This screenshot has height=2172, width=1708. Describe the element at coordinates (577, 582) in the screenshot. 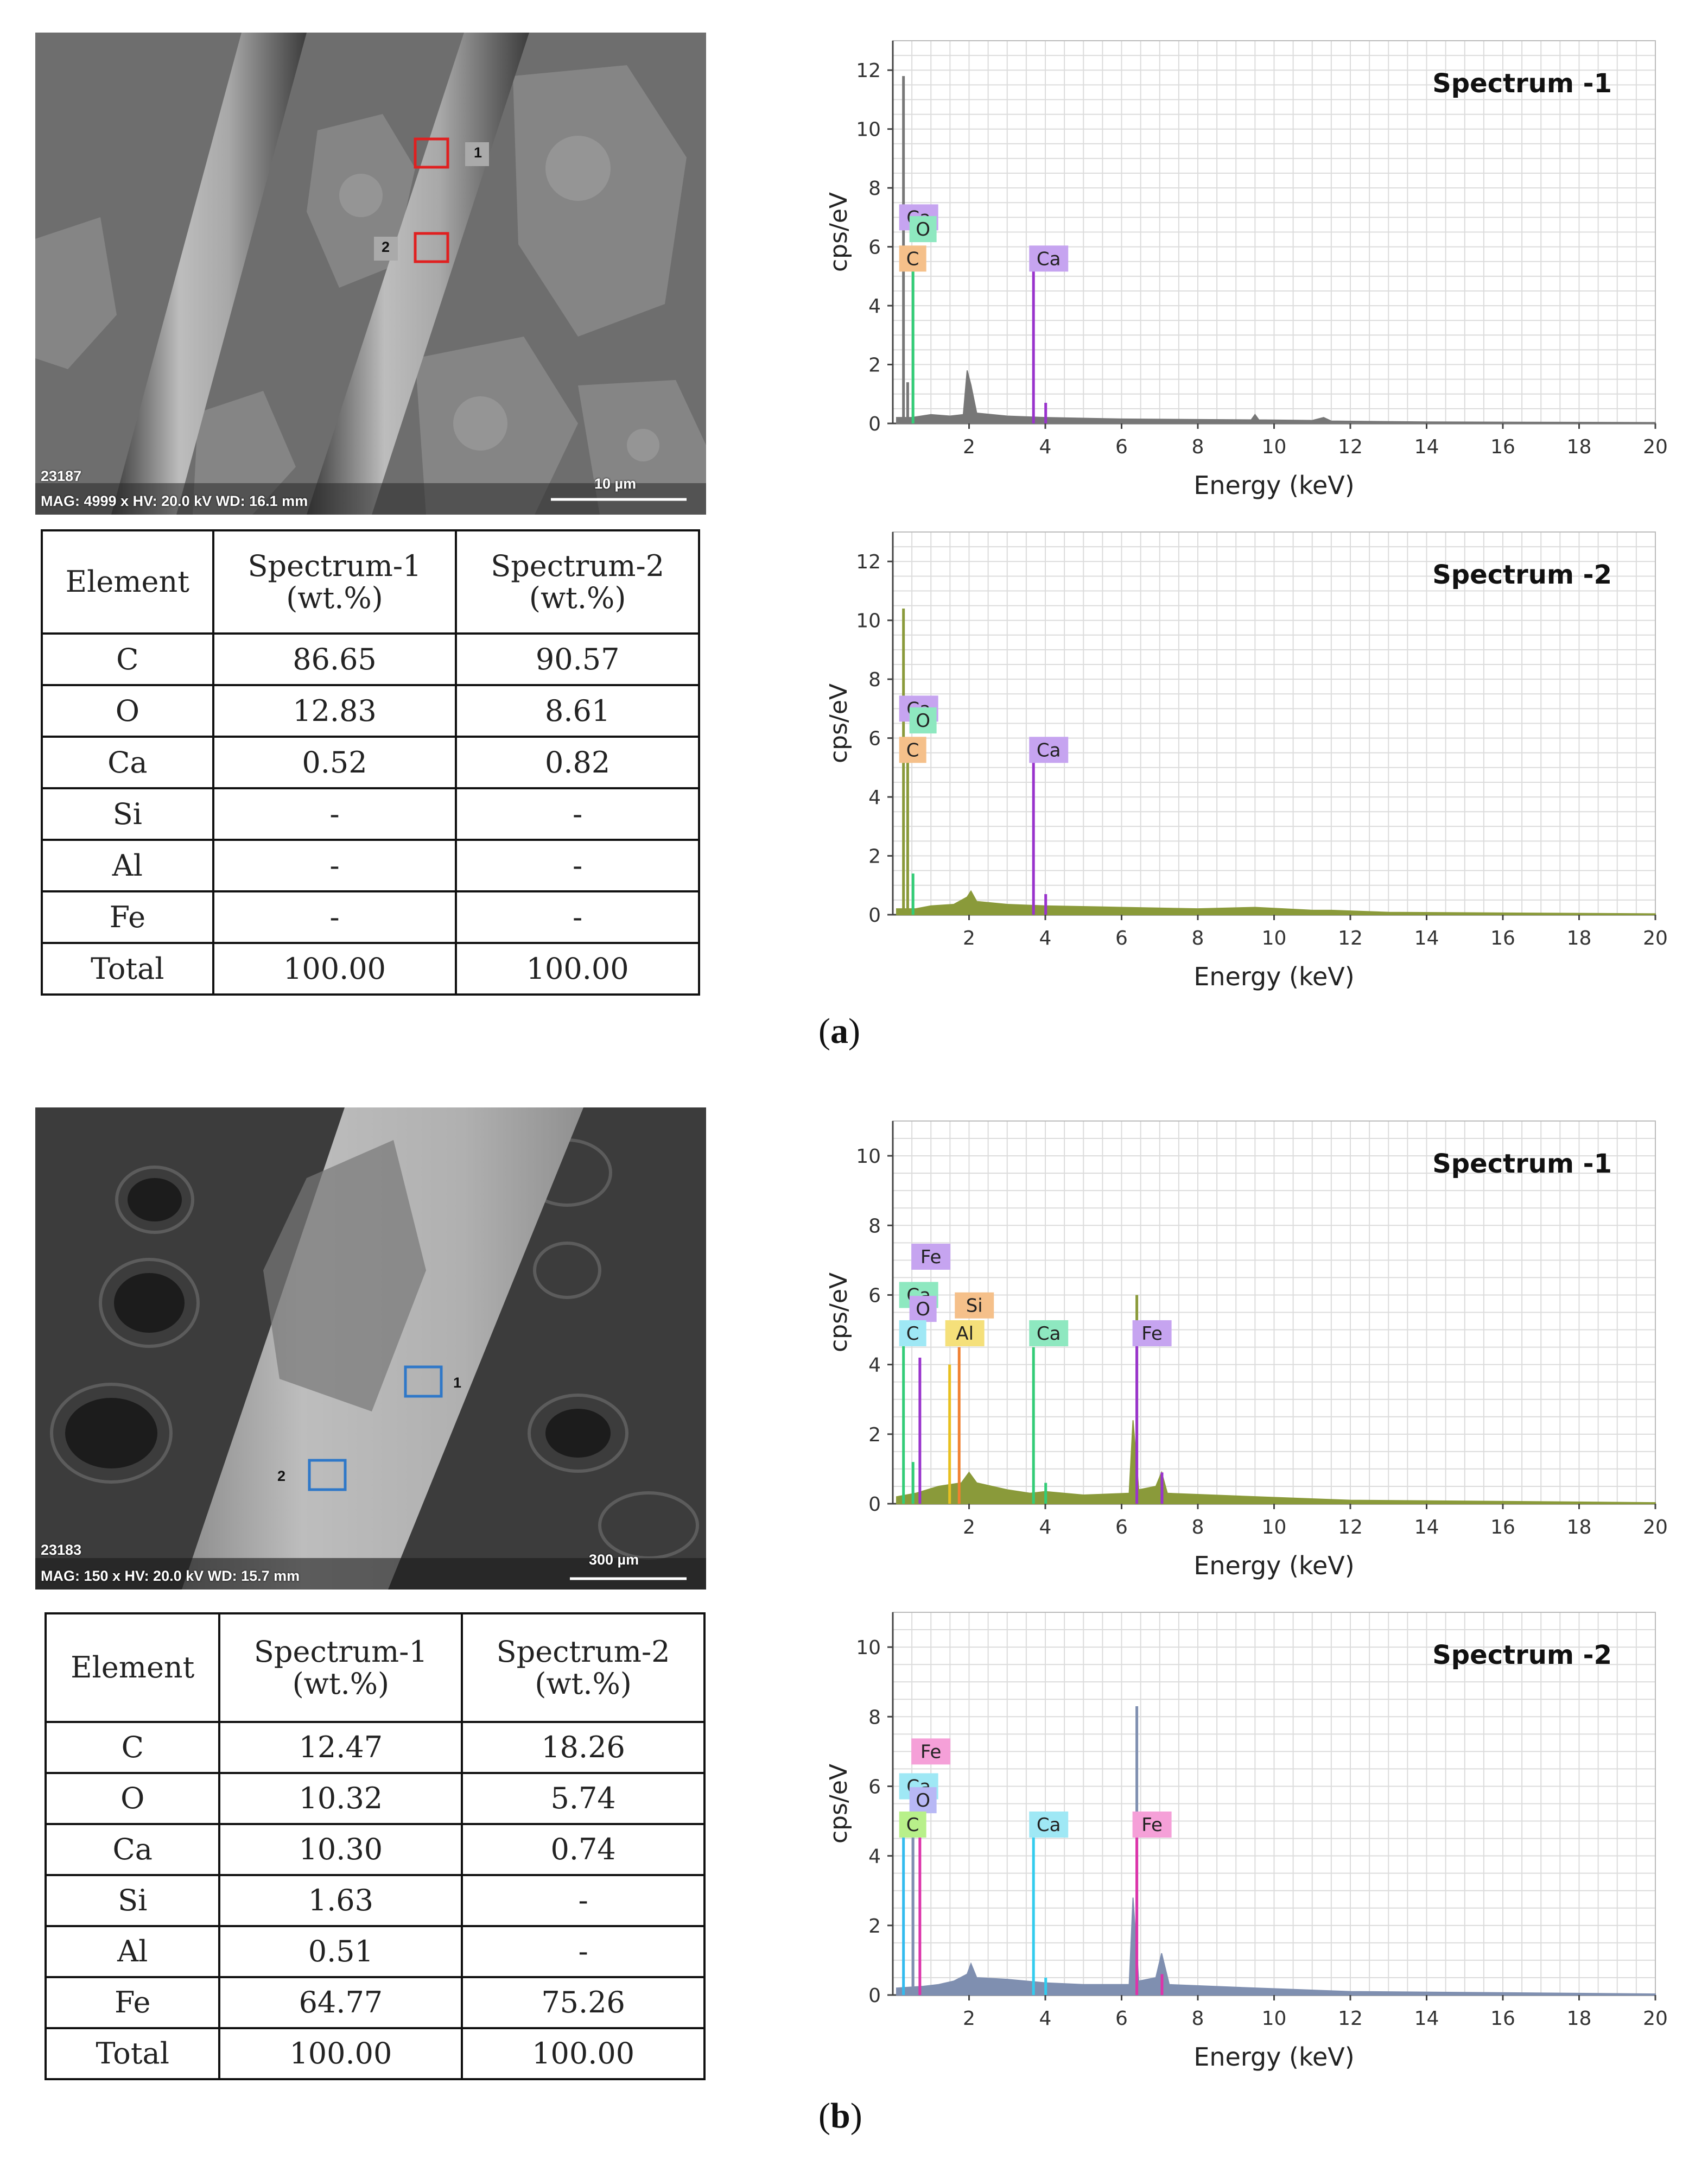

I see `header-spectrum-2: Spectrum-2 (wt.%)` at that location.